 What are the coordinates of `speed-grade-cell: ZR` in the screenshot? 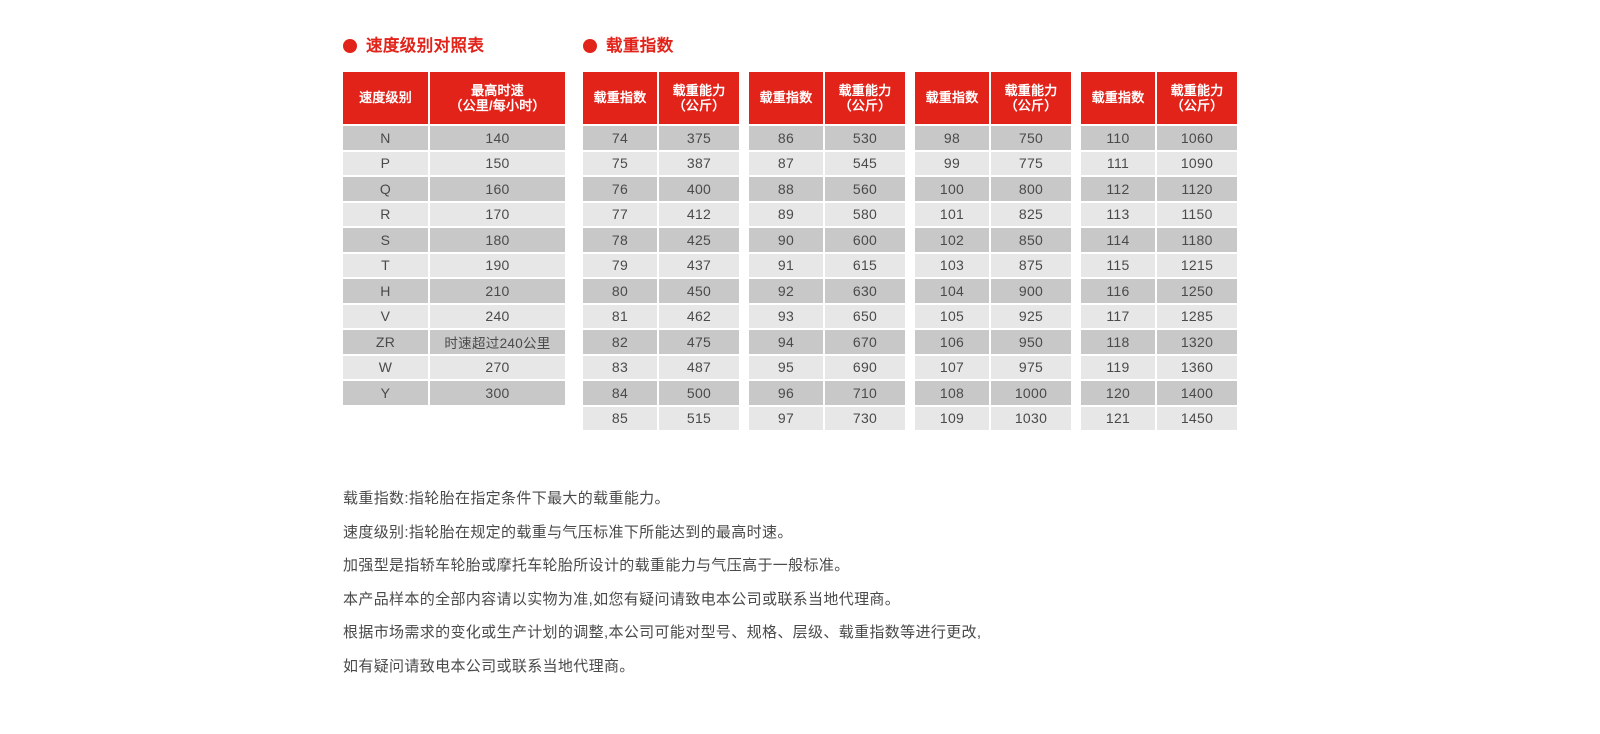 It's located at (385, 342).